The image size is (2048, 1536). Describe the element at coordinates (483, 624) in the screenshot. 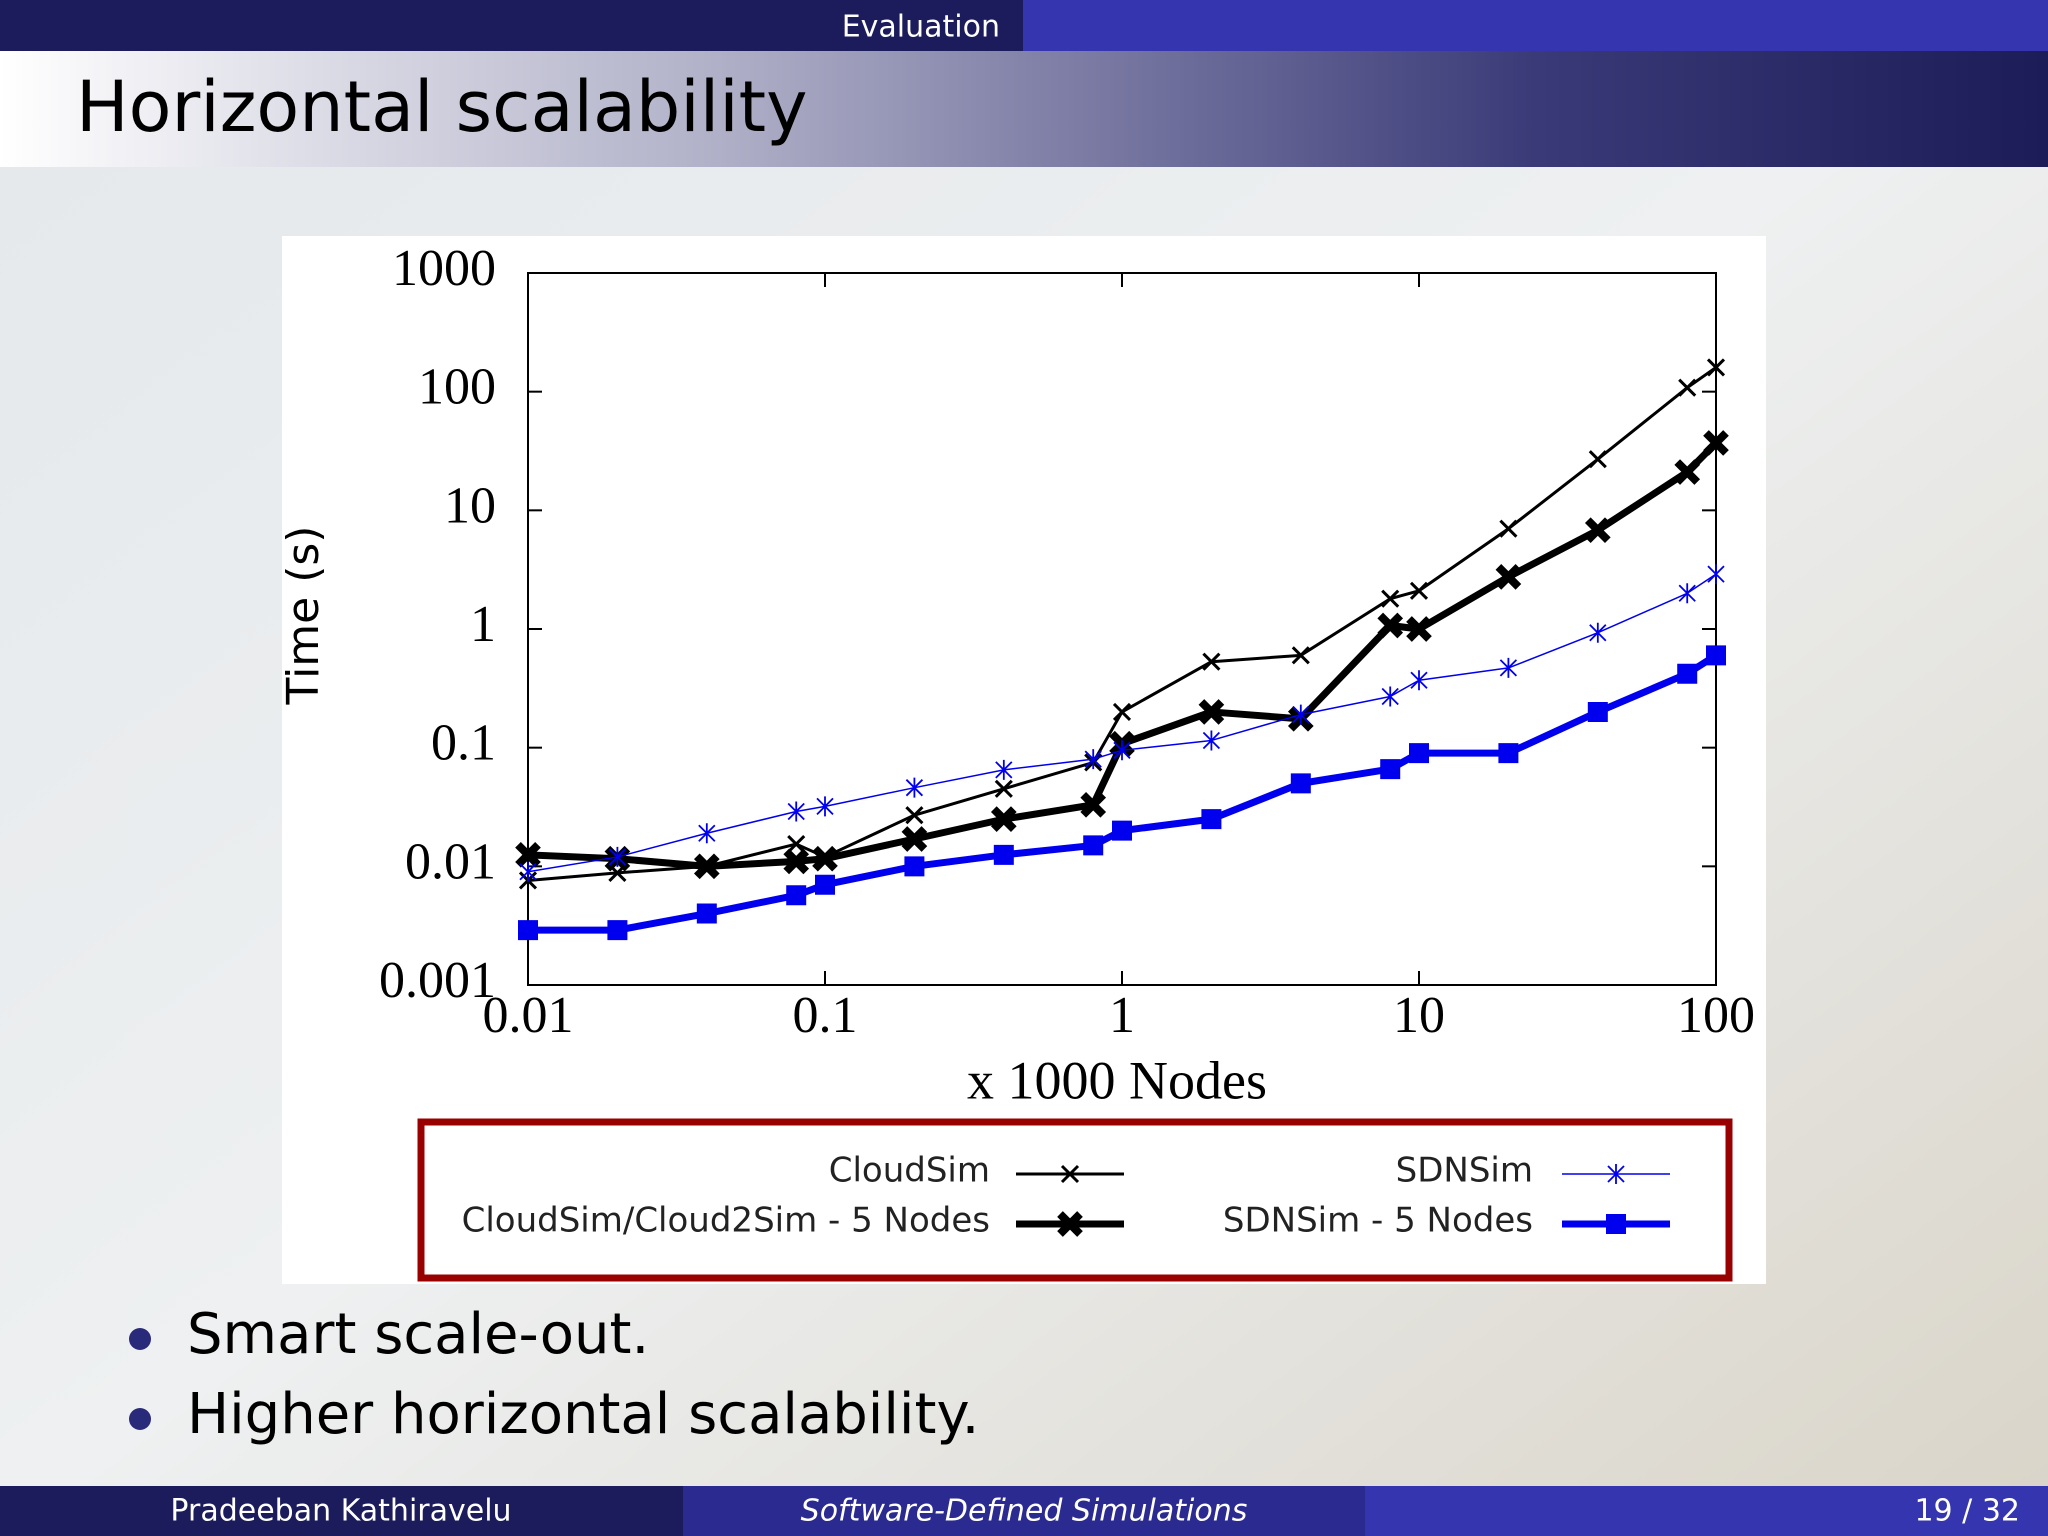

I see `y-tick-label: 1` at that location.